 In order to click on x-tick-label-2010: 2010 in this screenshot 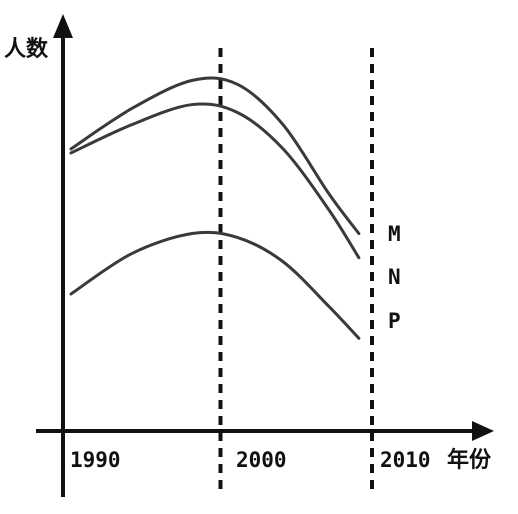, I will do `click(405, 460)`.